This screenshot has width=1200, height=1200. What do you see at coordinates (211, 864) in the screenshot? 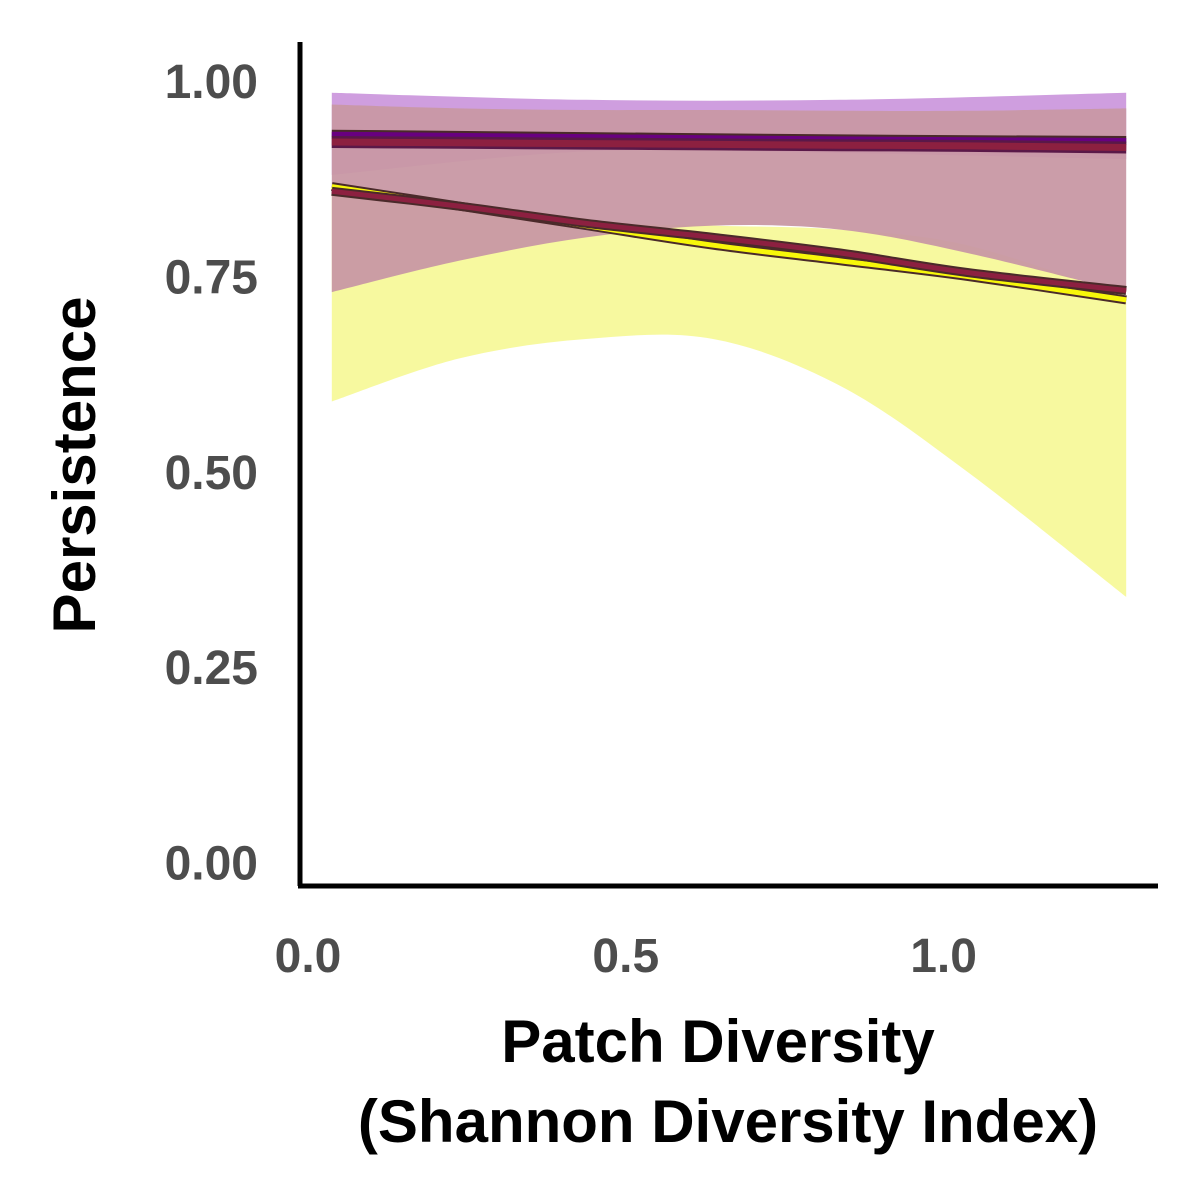
I see `y-tick-label: 0.00` at bounding box center [211, 864].